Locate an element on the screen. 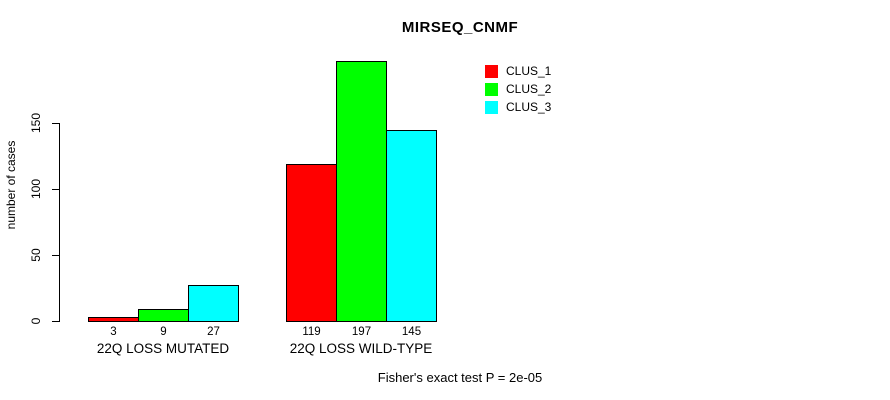  bar-value-label: 27 is located at coordinates (213, 332).